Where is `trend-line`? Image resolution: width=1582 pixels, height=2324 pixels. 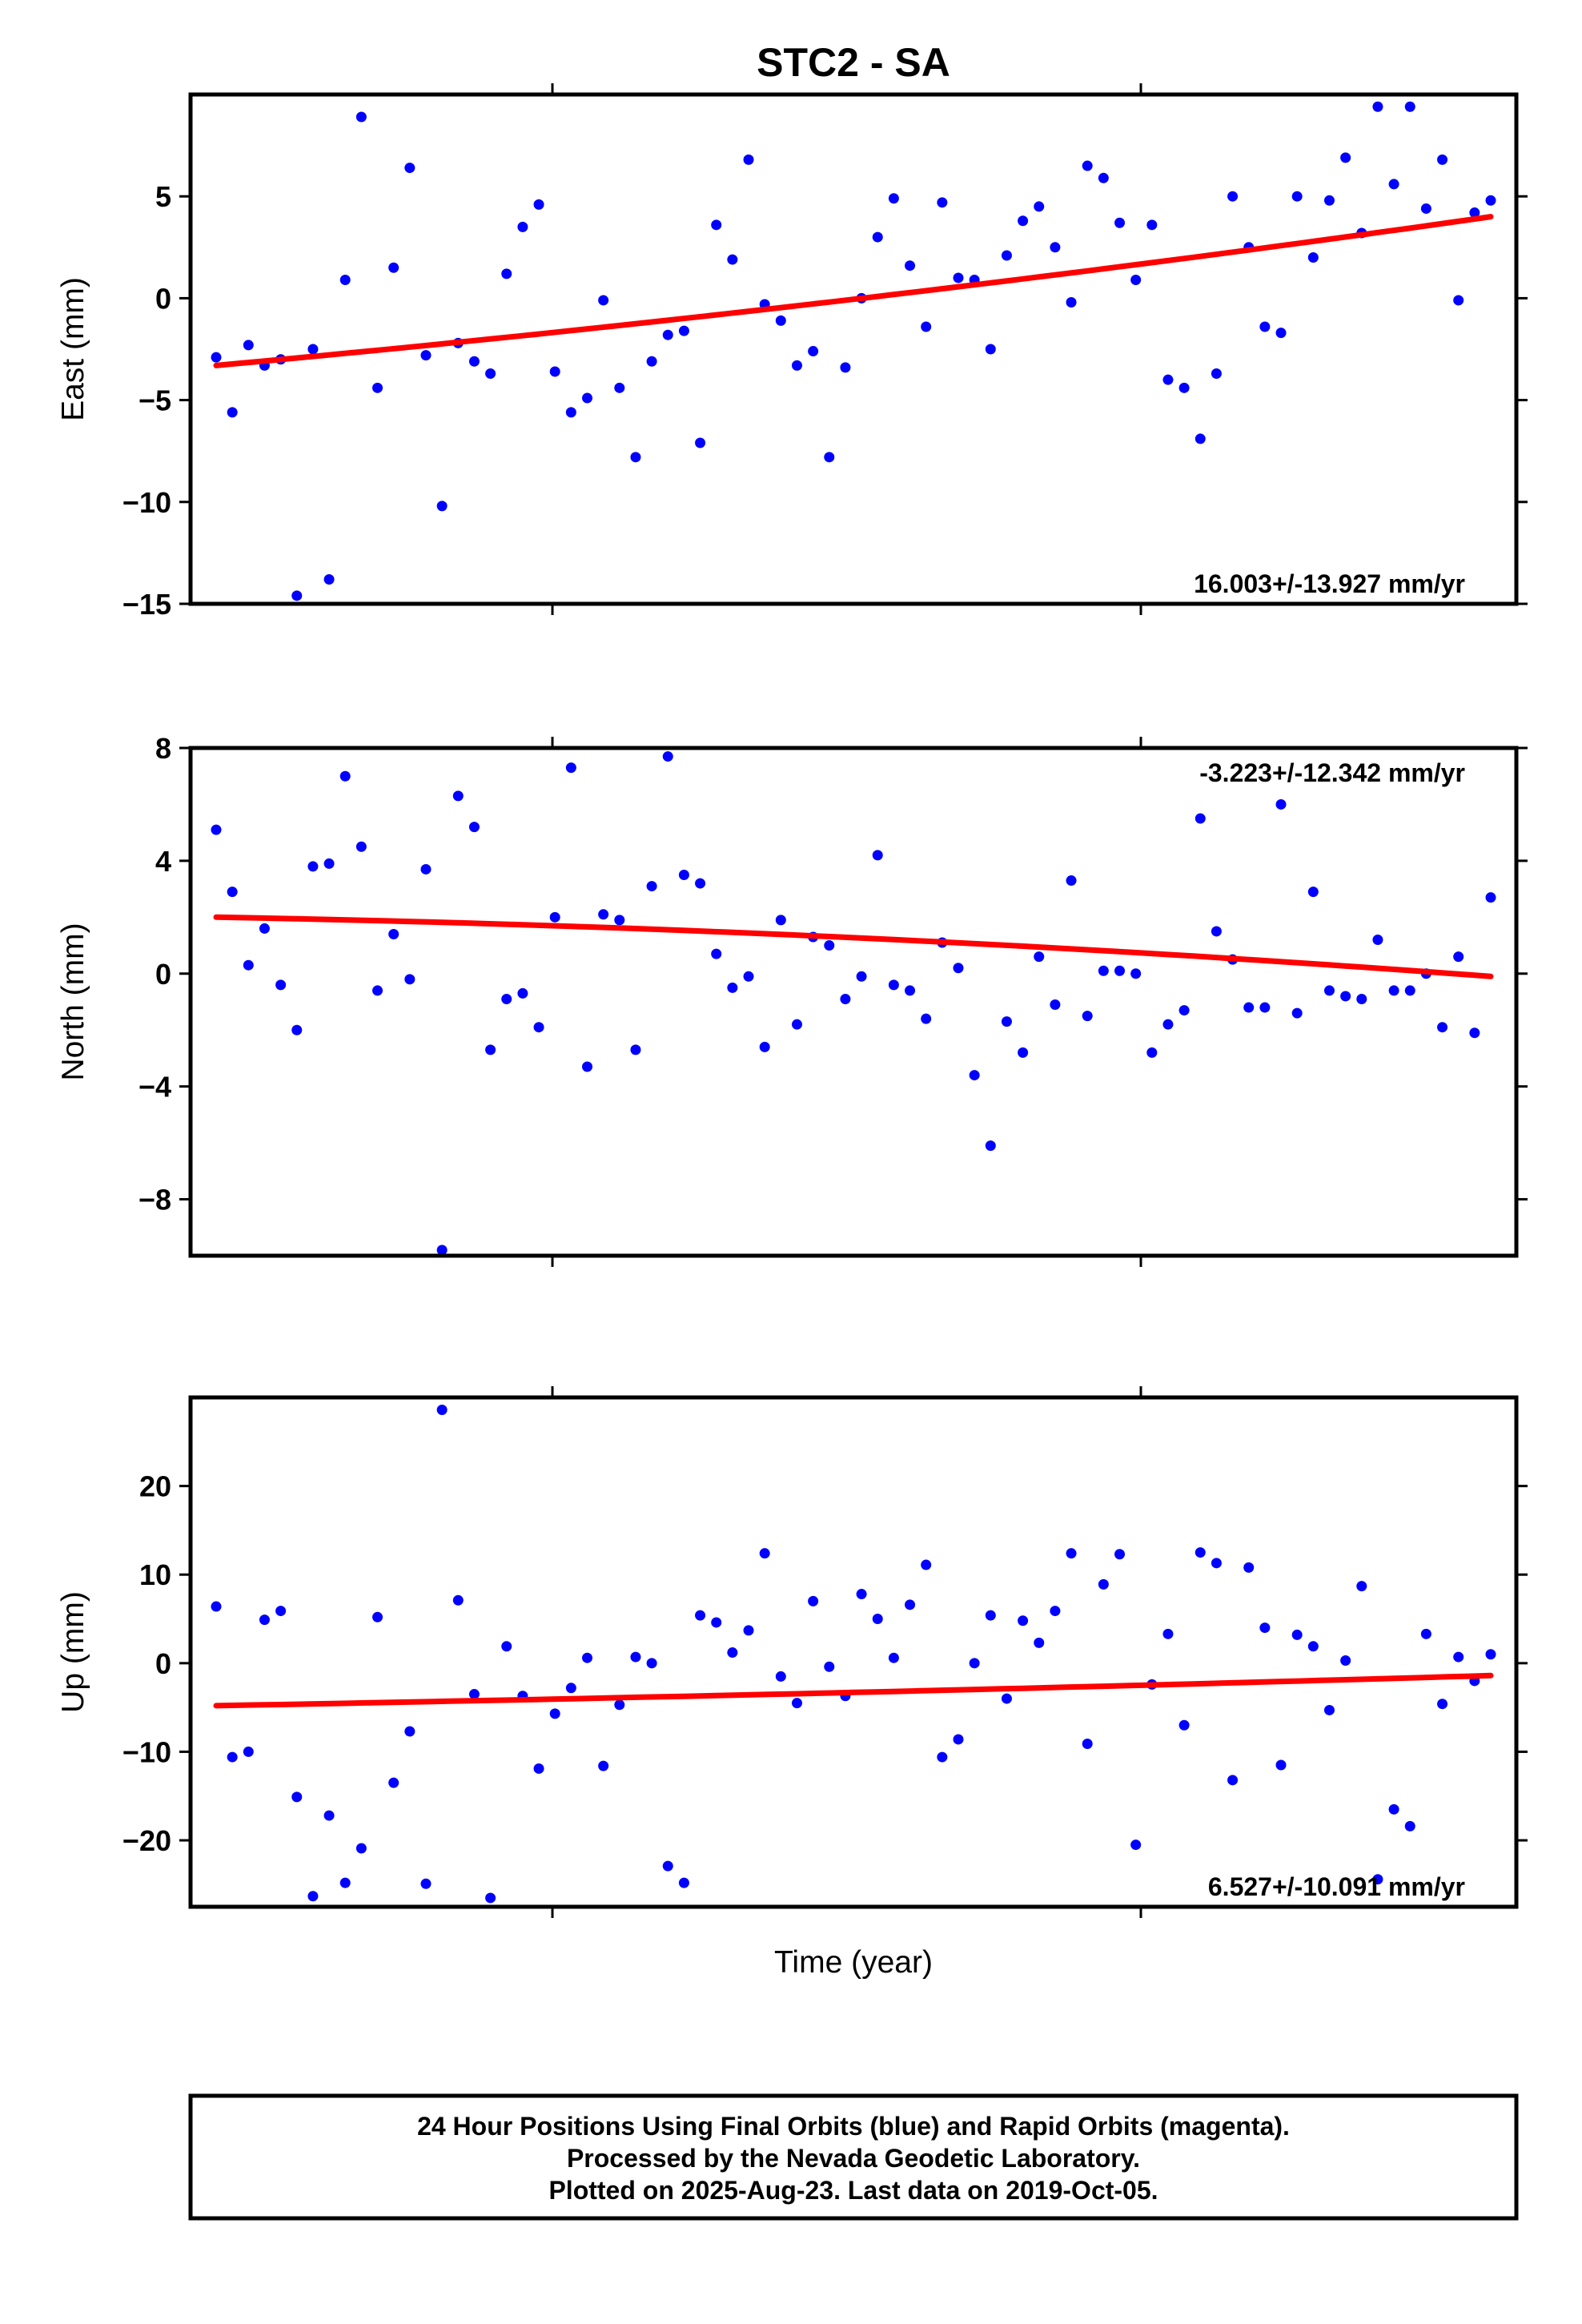 trend-line is located at coordinates (853, 291).